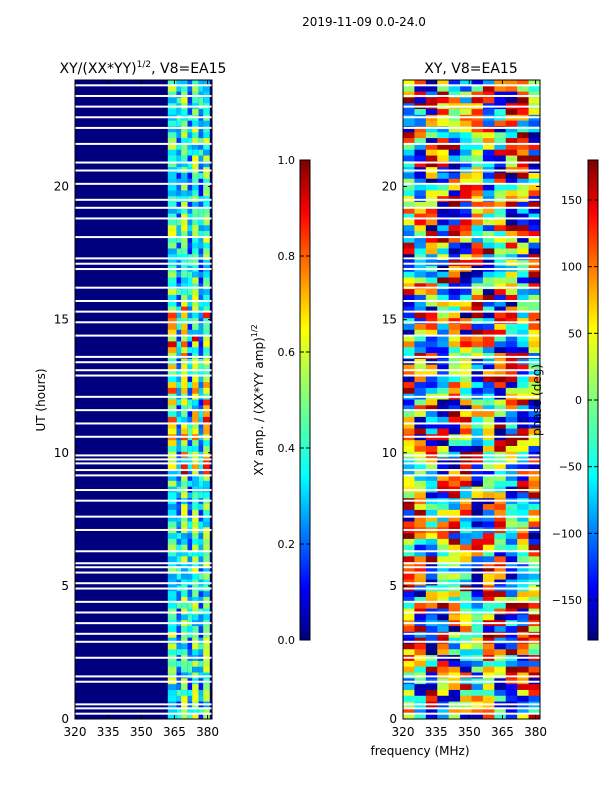 Image resolution: width=600 pixels, height=800 pixels. I want to click on amp-colorbar-tick-label: 0.2, so click(287, 544).